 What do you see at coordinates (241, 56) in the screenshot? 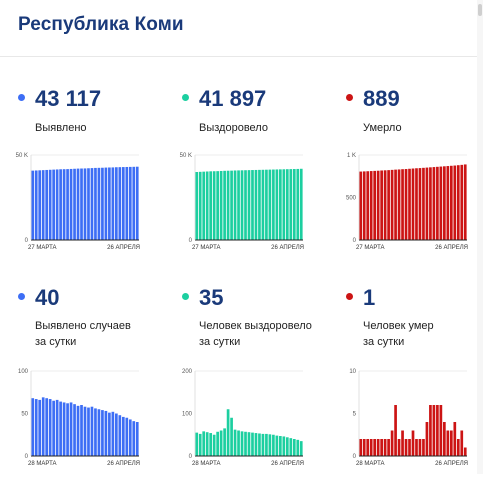
I see `header-divider` at bounding box center [241, 56].